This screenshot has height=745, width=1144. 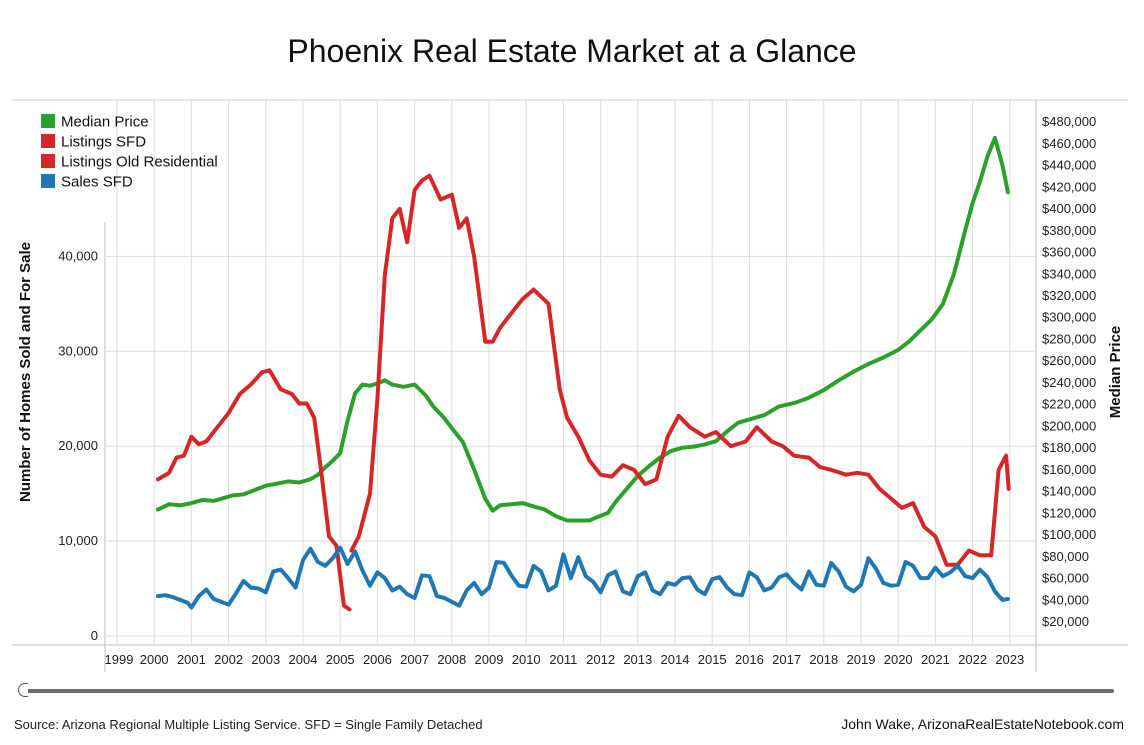 I want to click on x-tick-label: 2009, so click(x=489, y=659).